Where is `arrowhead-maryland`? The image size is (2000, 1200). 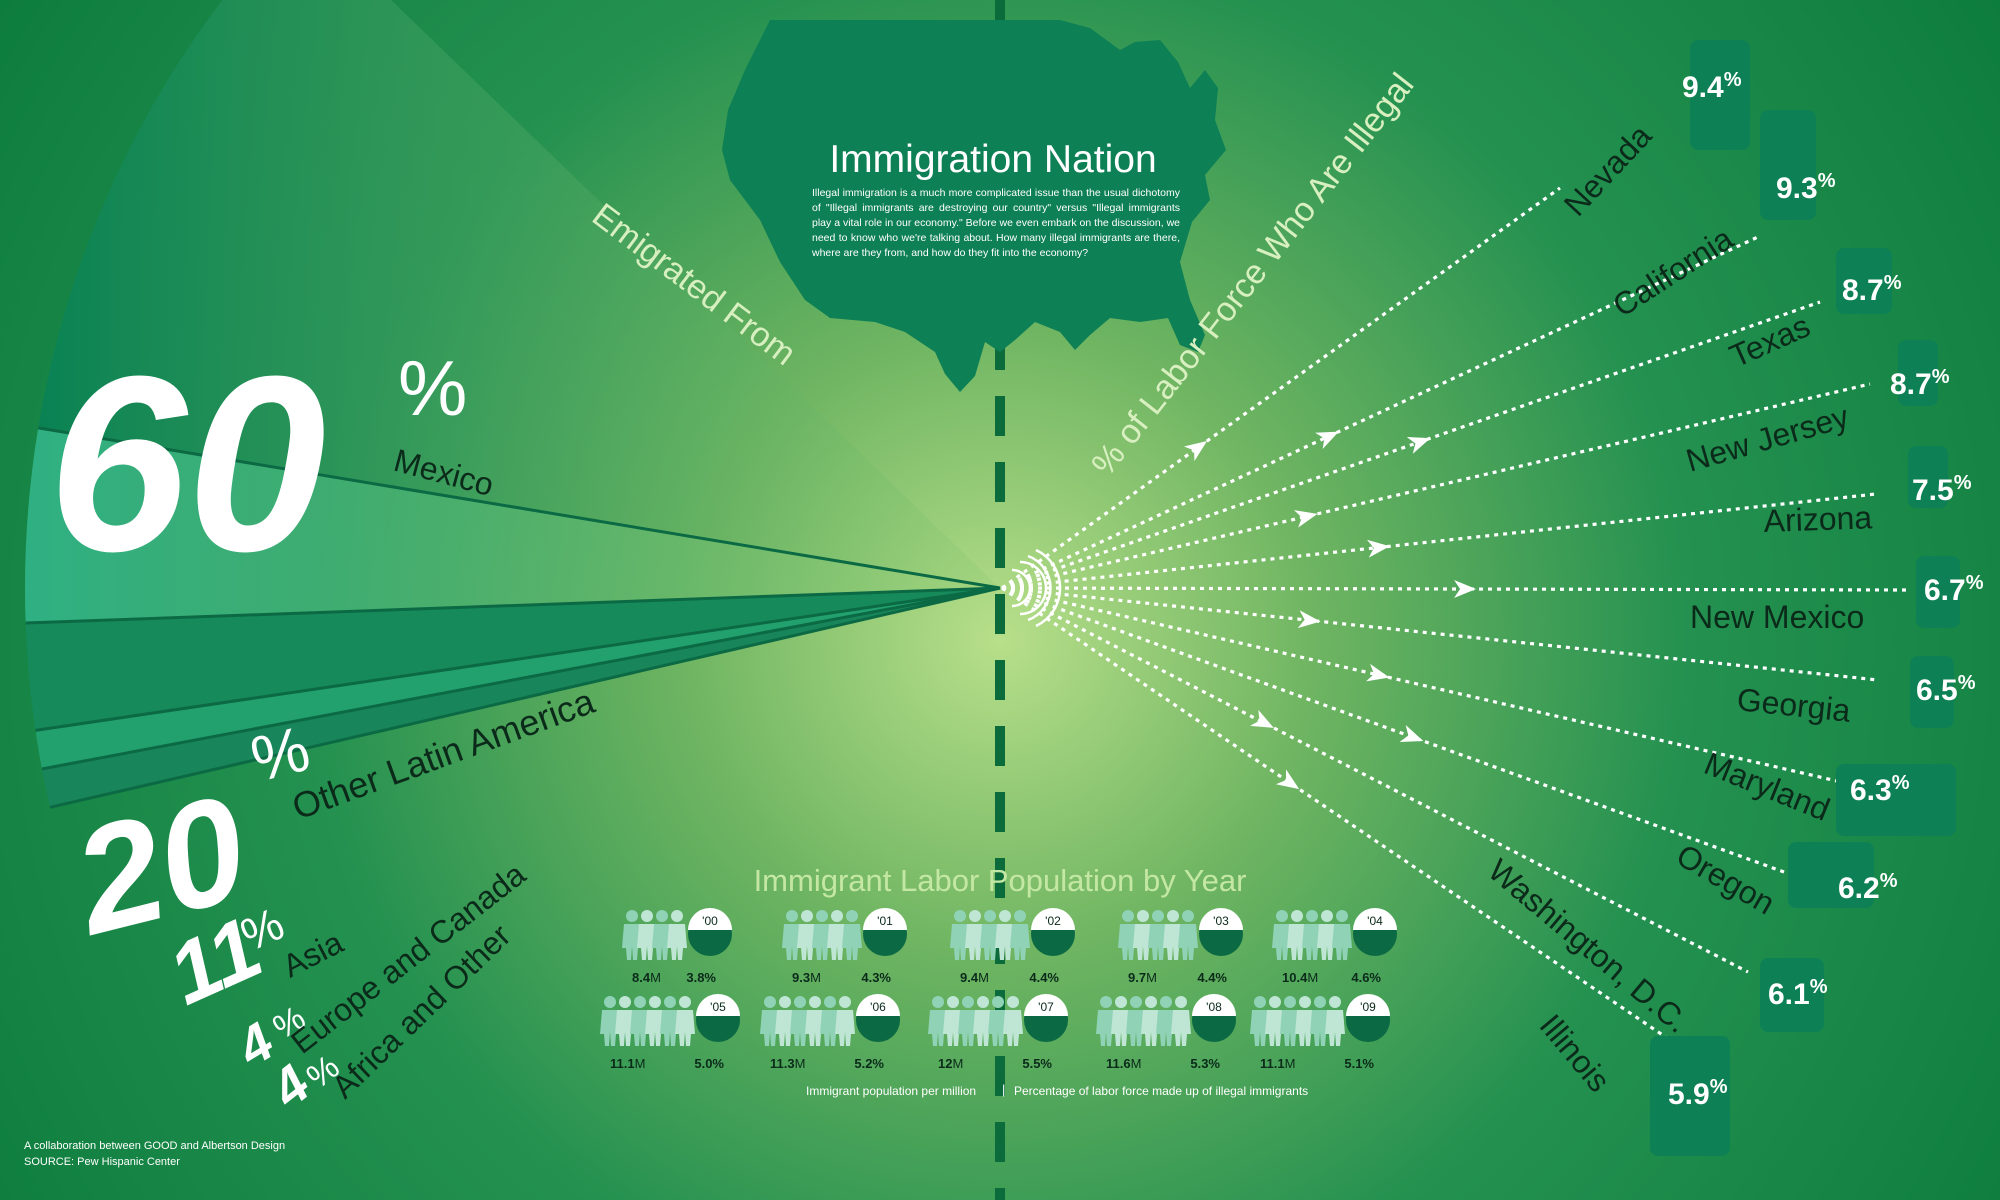 arrowhead-maryland is located at coordinates (1378, 672).